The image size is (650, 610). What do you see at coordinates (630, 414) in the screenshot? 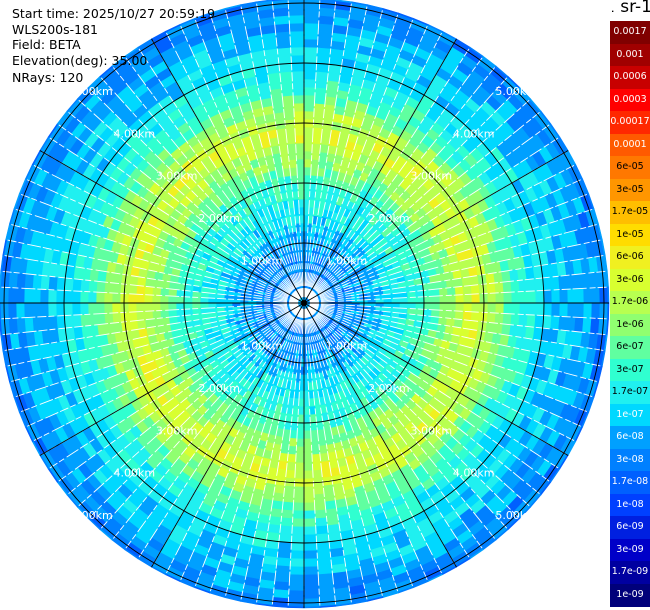
I see `colorbar-tick-label: 1e-07` at bounding box center [630, 414].